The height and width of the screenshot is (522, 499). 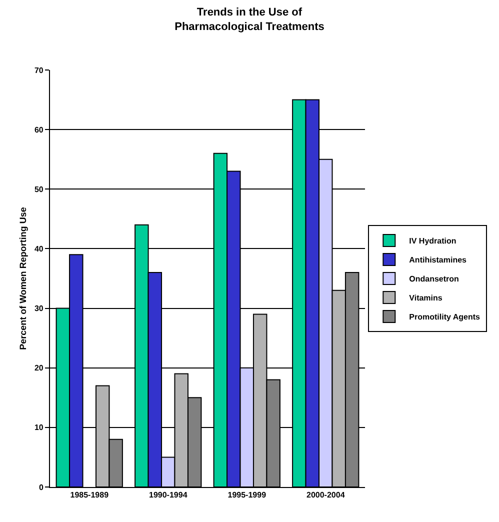 I want to click on y-tick-label: 10, so click(x=39, y=427).